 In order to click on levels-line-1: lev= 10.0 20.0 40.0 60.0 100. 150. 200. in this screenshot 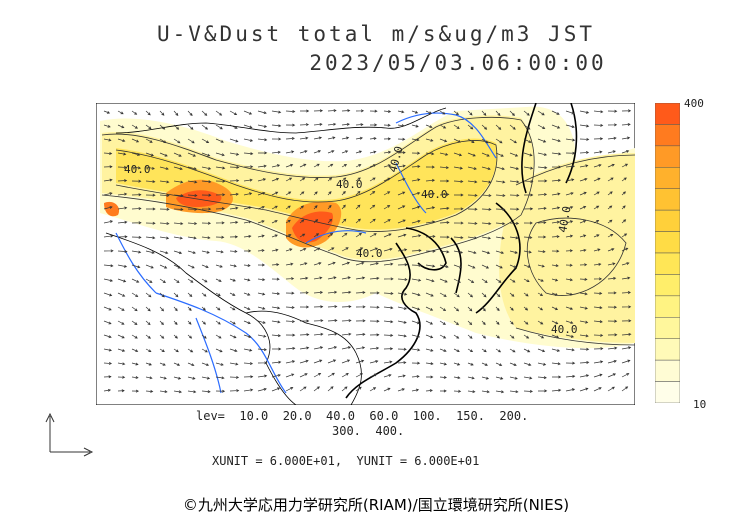, I will do `click(362, 416)`.